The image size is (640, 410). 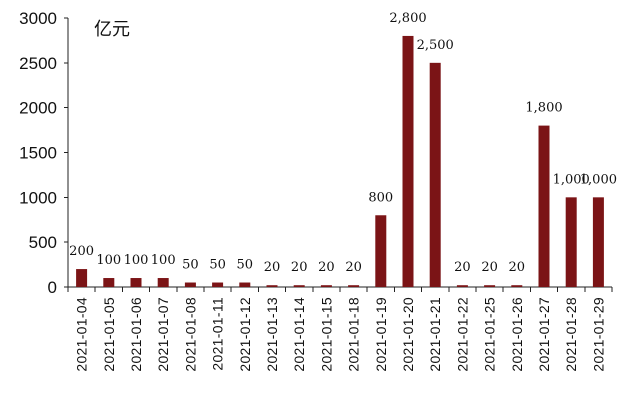 I want to click on data-label: 1,800, so click(x=543, y=108).